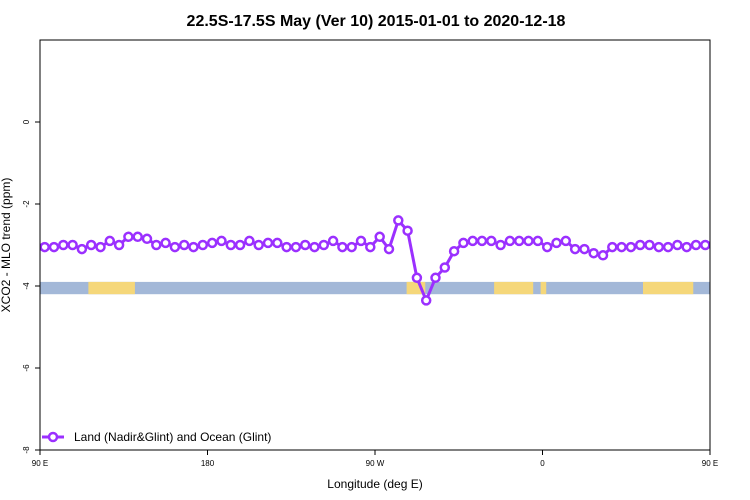  I want to click on ocean-band, so click(375, 288).